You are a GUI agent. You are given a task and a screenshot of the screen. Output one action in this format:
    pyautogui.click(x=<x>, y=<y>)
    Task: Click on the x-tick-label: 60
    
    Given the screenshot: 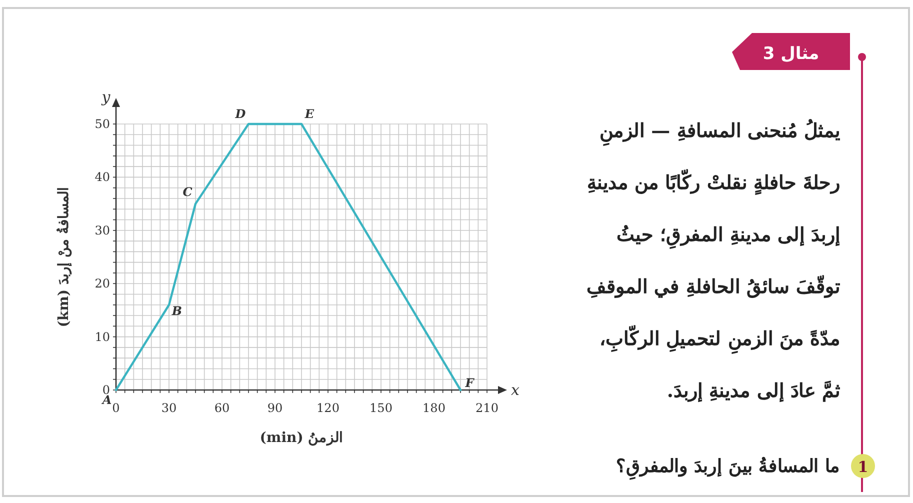 What is the action you would take?
    pyautogui.click(x=222, y=408)
    